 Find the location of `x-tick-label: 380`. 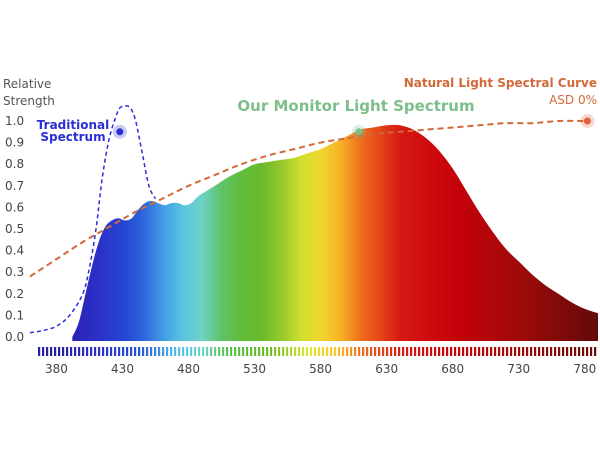

x-tick-label: 380 is located at coordinates (56, 369).